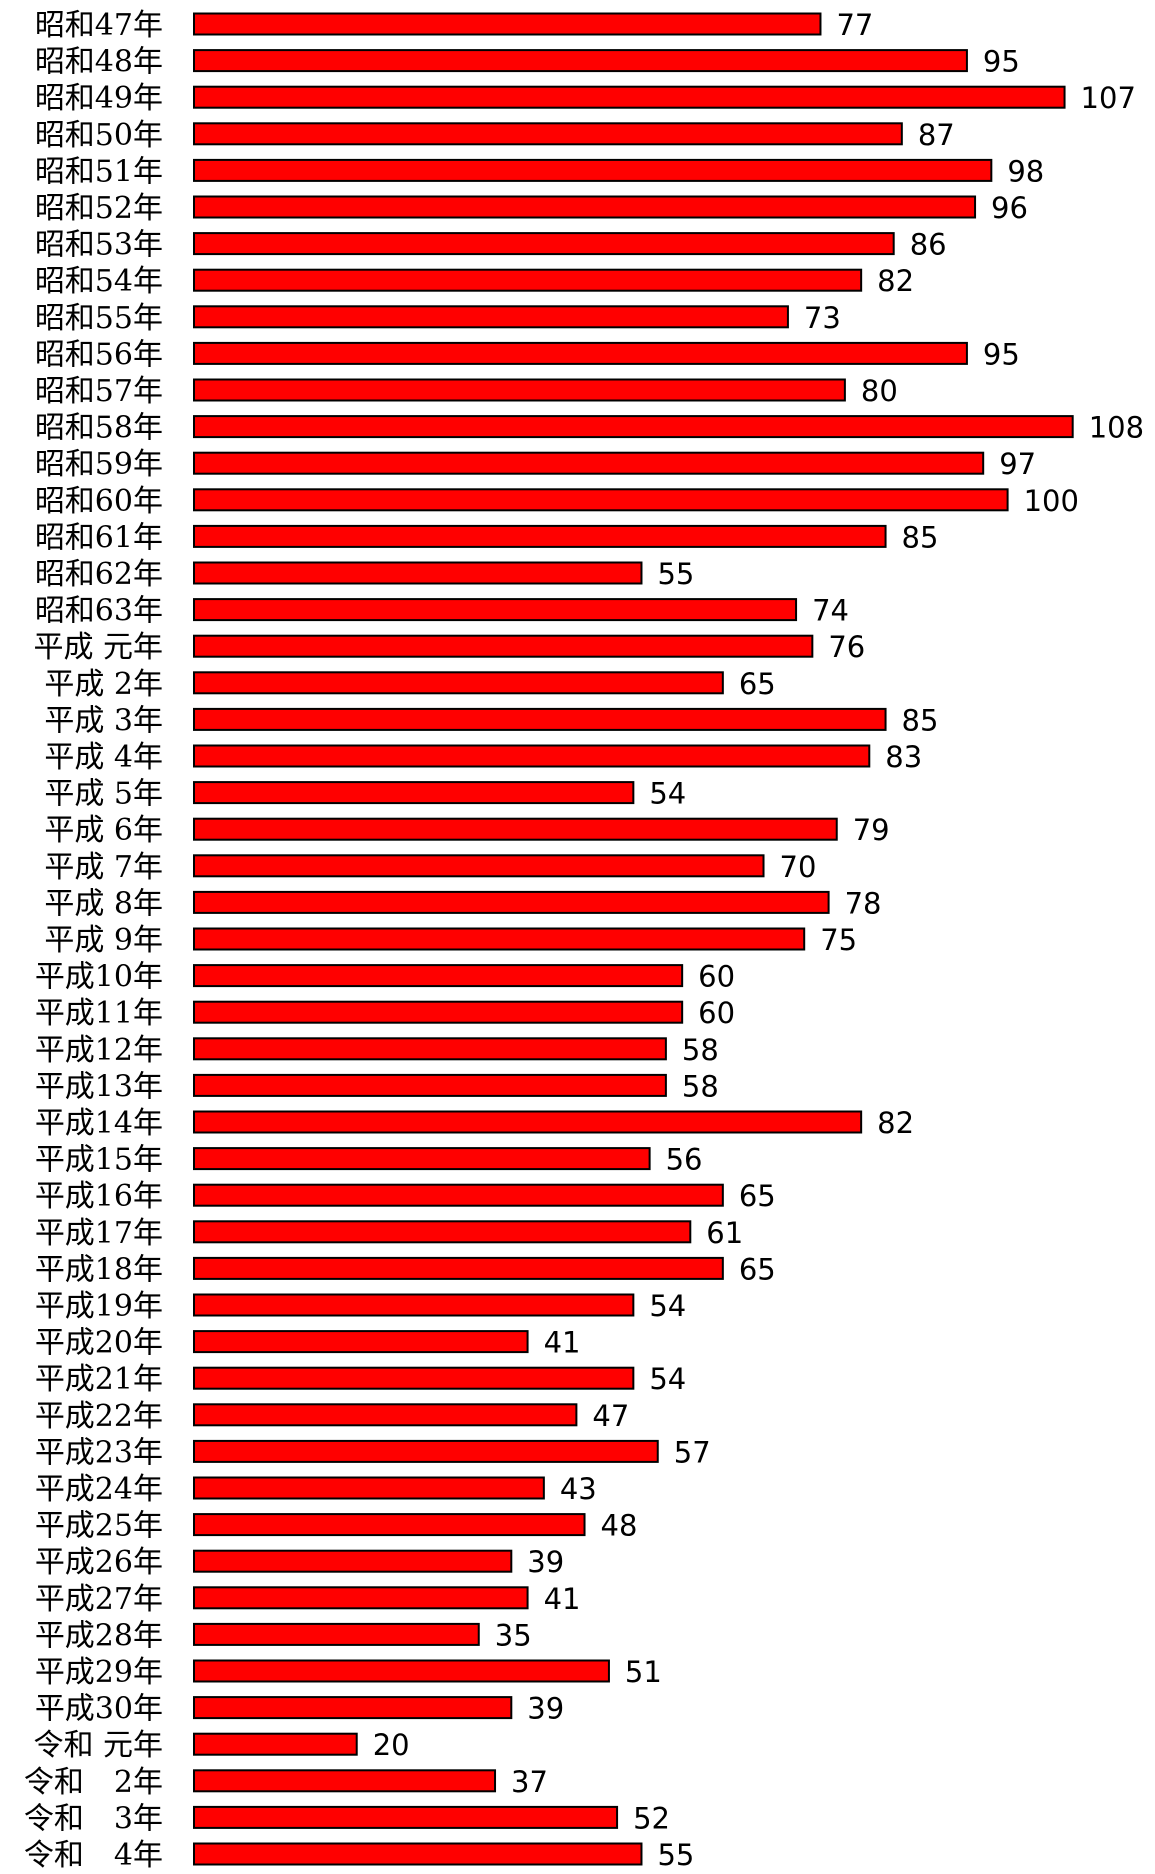  What do you see at coordinates (99, 574) in the screenshot?
I see `category-label: 昭和62年` at bounding box center [99, 574].